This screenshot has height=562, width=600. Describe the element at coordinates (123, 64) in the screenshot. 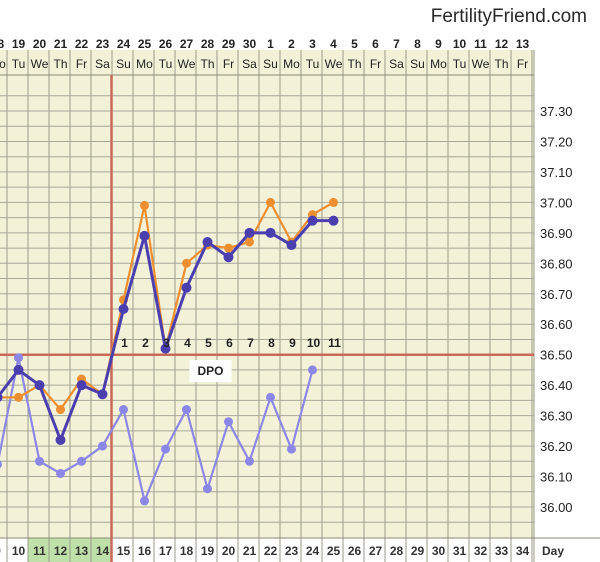

I see `header-weekday: Su` at that location.